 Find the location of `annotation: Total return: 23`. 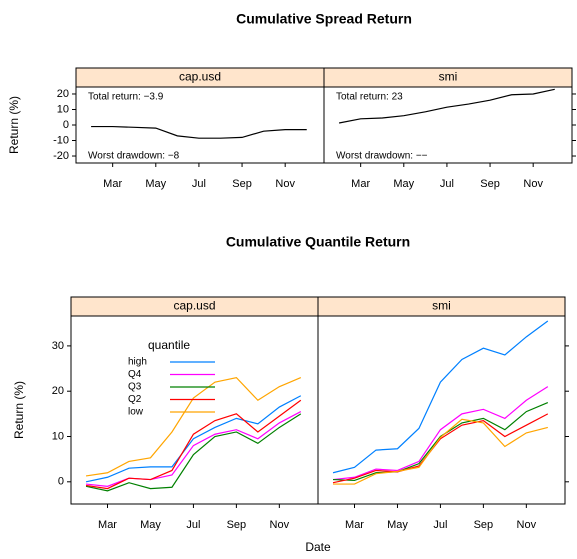

annotation: Total return: 23 is located at coordinates (369, 97).